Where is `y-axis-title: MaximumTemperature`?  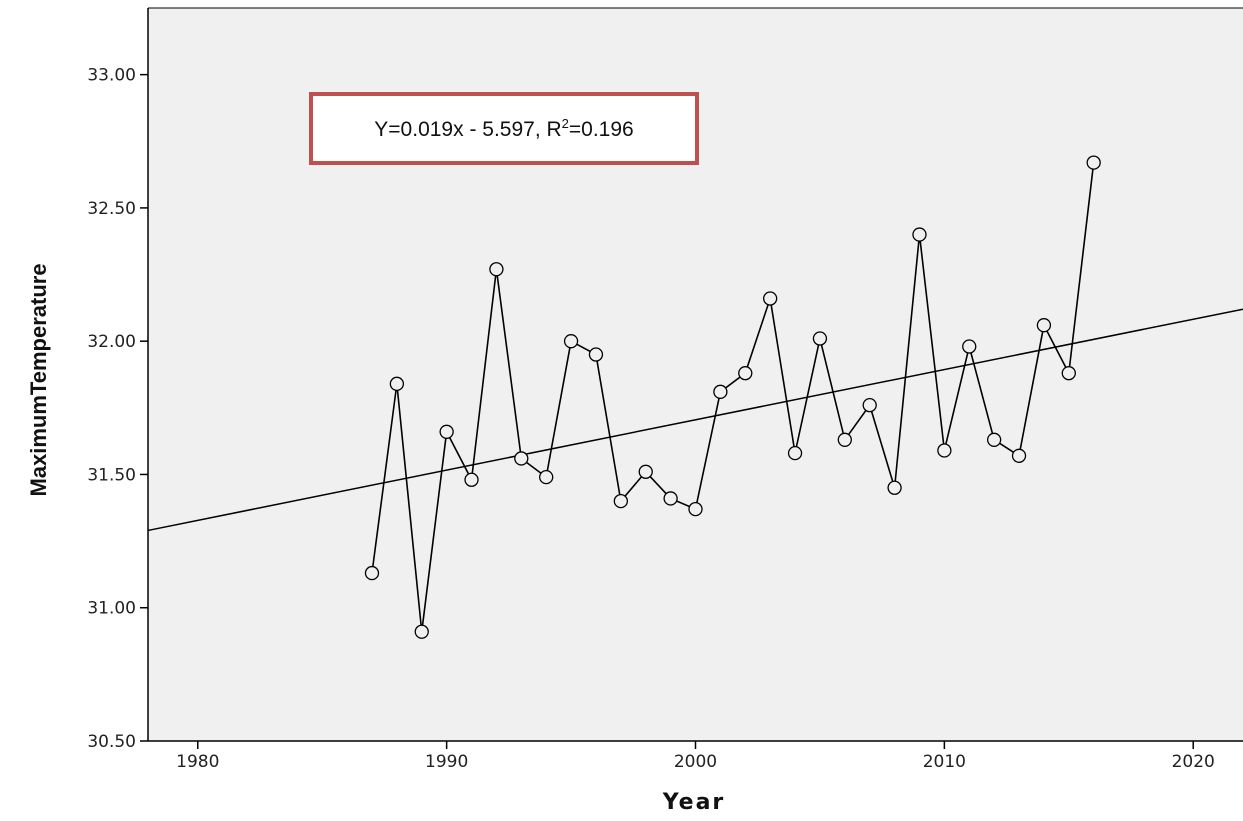
y-axis-title: MaximumTemperature is located at coordinates (38, 379).